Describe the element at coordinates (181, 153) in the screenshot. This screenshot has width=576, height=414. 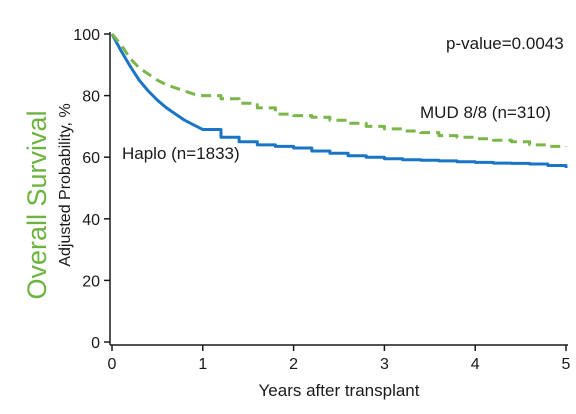
I see `series-label-haplo: Haplo (n=1833)` at that location.